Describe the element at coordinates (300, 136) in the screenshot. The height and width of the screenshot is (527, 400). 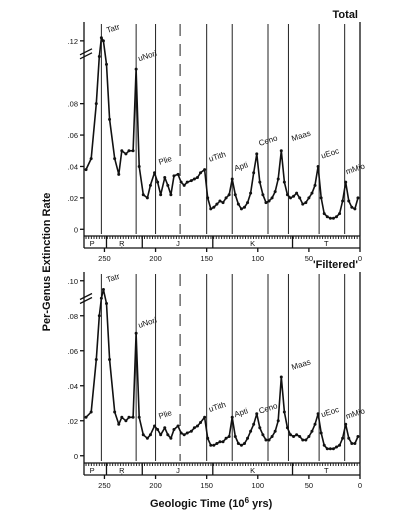
I see `event-annotation: Maas` at that location.